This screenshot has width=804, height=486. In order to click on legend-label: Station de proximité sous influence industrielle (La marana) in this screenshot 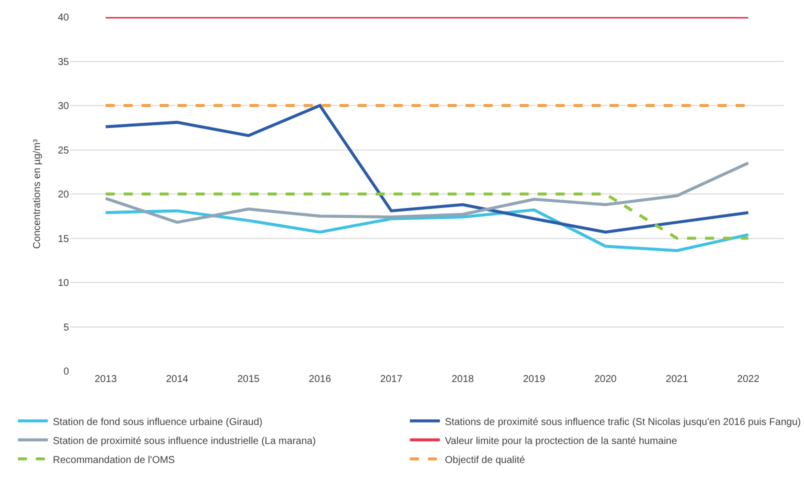, I will do `click(184, 441)`.